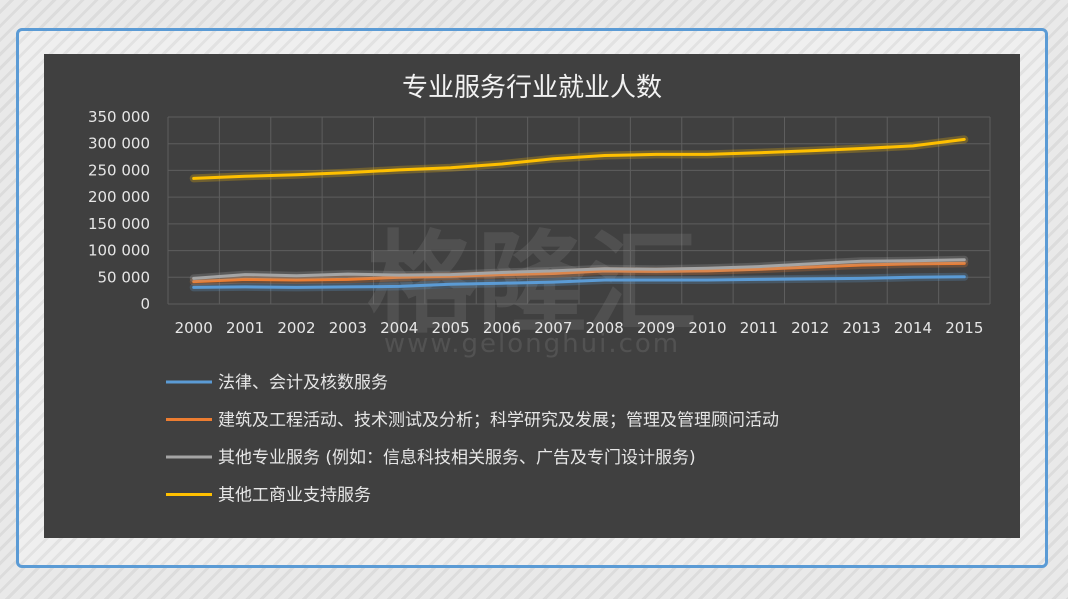 This screenshot has height=599, width=1068. I want to click on x-tick-label: 2010, so click(707, 328).